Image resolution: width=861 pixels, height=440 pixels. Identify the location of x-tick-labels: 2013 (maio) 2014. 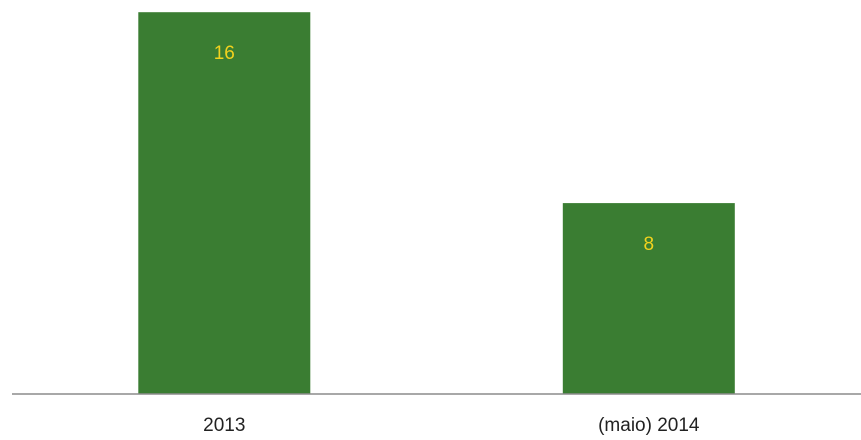
(451, 425).